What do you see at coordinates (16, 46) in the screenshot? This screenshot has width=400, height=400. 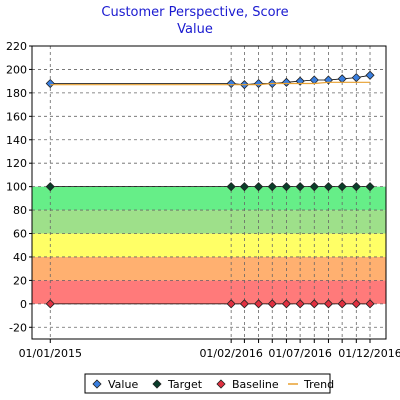 I see `y-tick-label: 220` at bounding box center [16, 46].